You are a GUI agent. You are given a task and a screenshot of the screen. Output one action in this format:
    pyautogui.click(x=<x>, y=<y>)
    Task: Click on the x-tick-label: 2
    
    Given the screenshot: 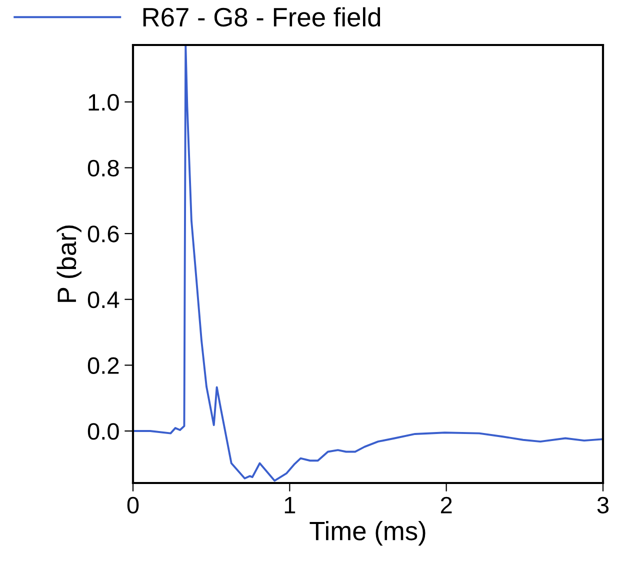 What is the action you would take?
    pyautogui.click(x=446, y=505)
    